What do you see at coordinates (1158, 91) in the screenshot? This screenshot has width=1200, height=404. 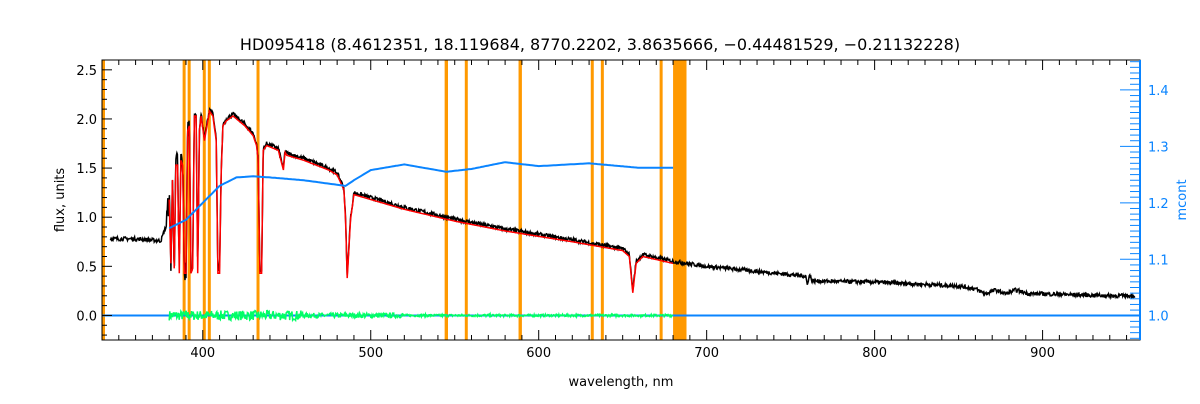 I see `y2-tick-label: 1.4` at bounding box center [1158, 91].